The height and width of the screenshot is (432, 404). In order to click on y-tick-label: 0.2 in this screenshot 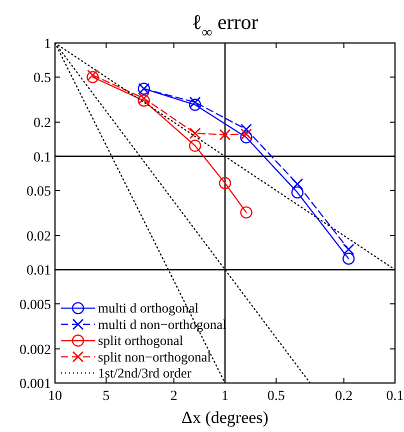, I will do `click(42, 124)`.